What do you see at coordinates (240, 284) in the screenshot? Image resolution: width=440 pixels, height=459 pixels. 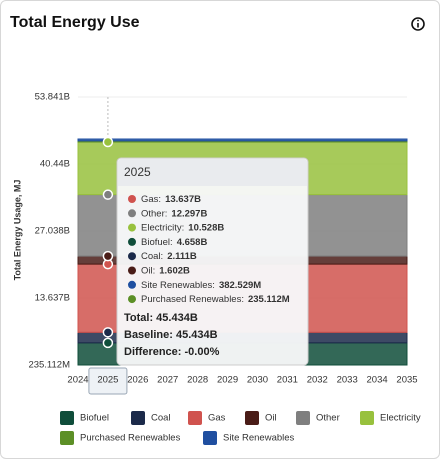 I see `tooltip-value: 382.529M` at bounding box center [240, 284].